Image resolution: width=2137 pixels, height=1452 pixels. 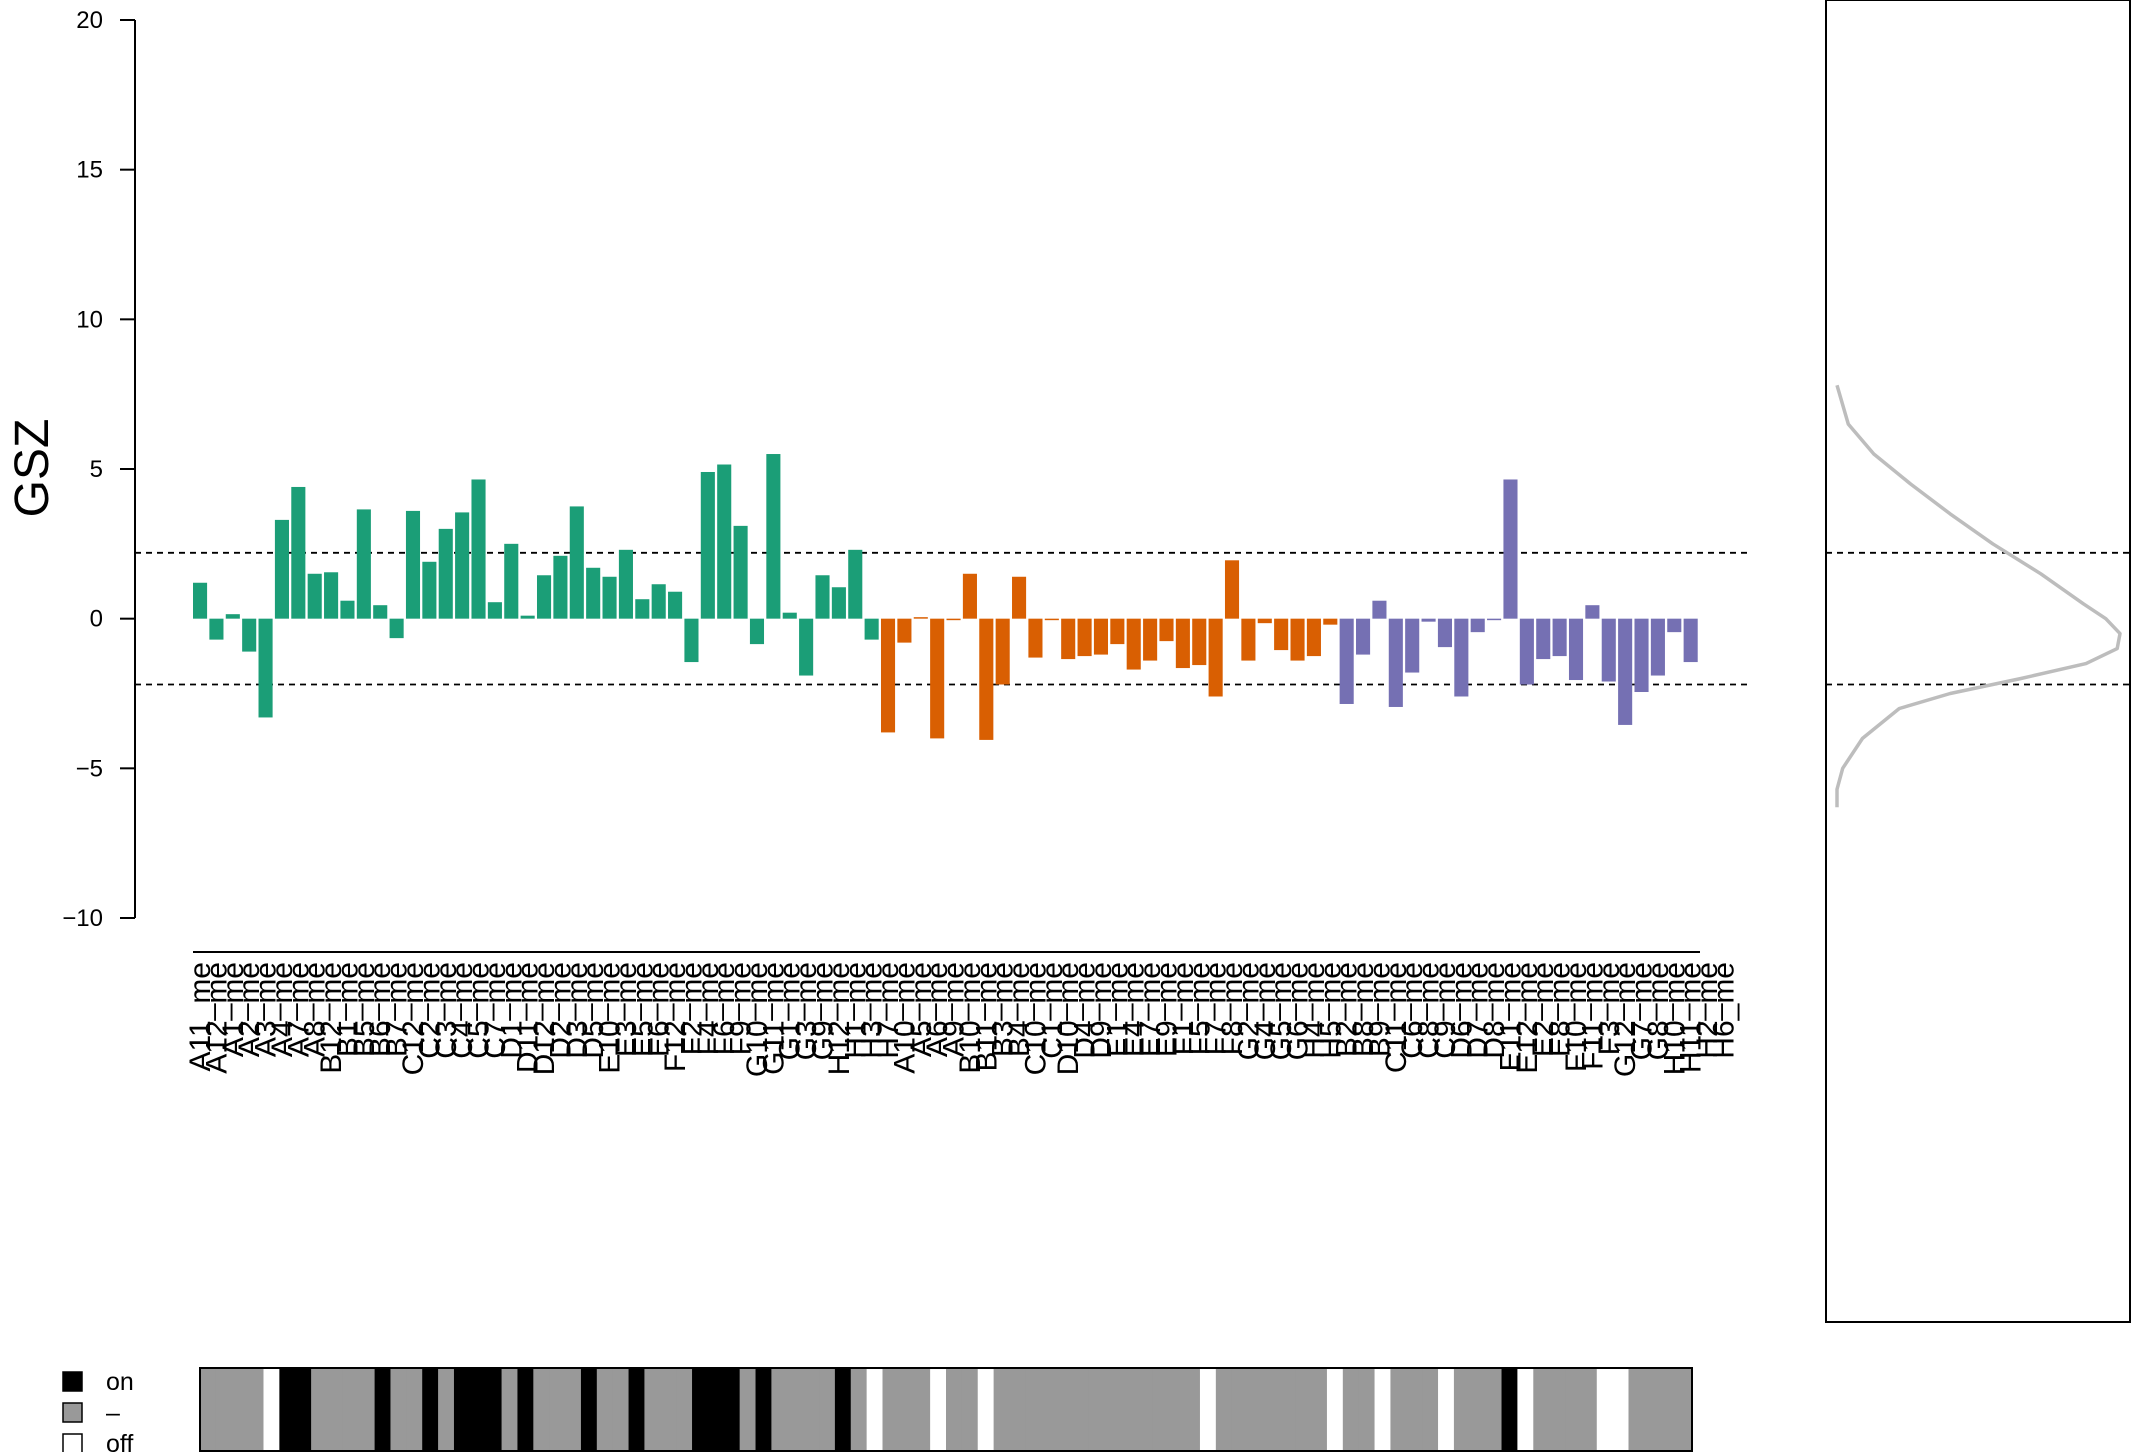 What do you see at coordinates (119, 1441) in the screenshot?
I see `legend-label: off` at bounding box center [119, 1441].